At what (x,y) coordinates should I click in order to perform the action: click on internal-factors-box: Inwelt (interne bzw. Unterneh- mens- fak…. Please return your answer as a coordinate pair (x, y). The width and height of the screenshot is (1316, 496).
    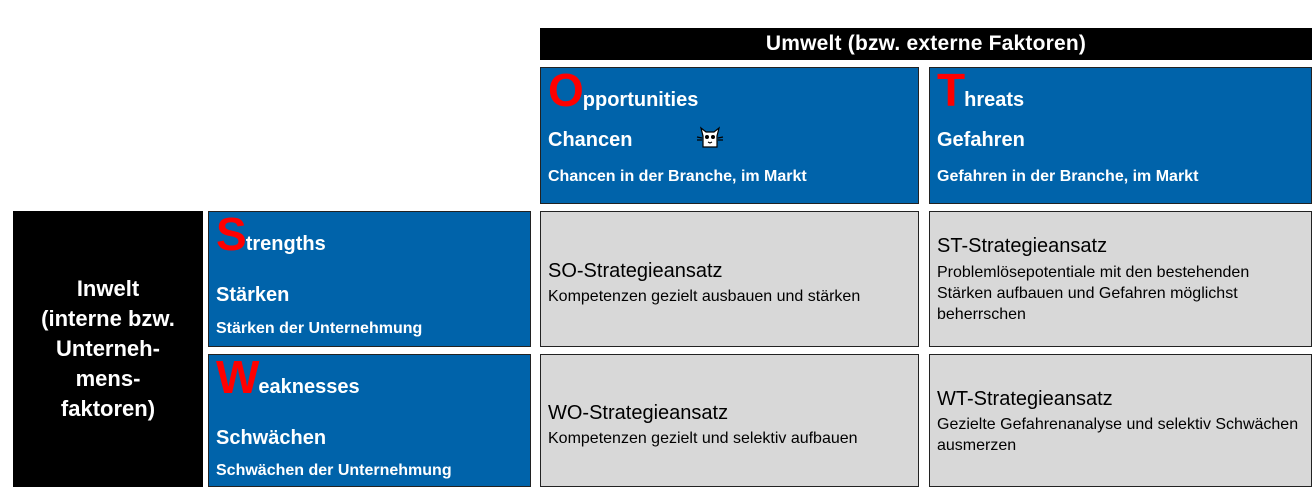
    Looking at the image, I should click on (108, 349).